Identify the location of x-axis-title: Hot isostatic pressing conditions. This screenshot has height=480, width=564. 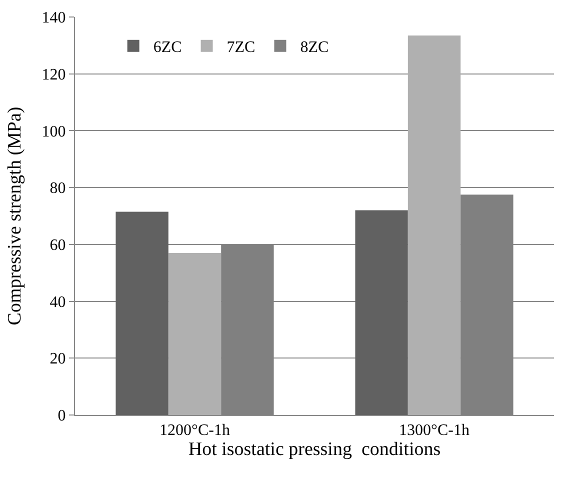
(314, 449).